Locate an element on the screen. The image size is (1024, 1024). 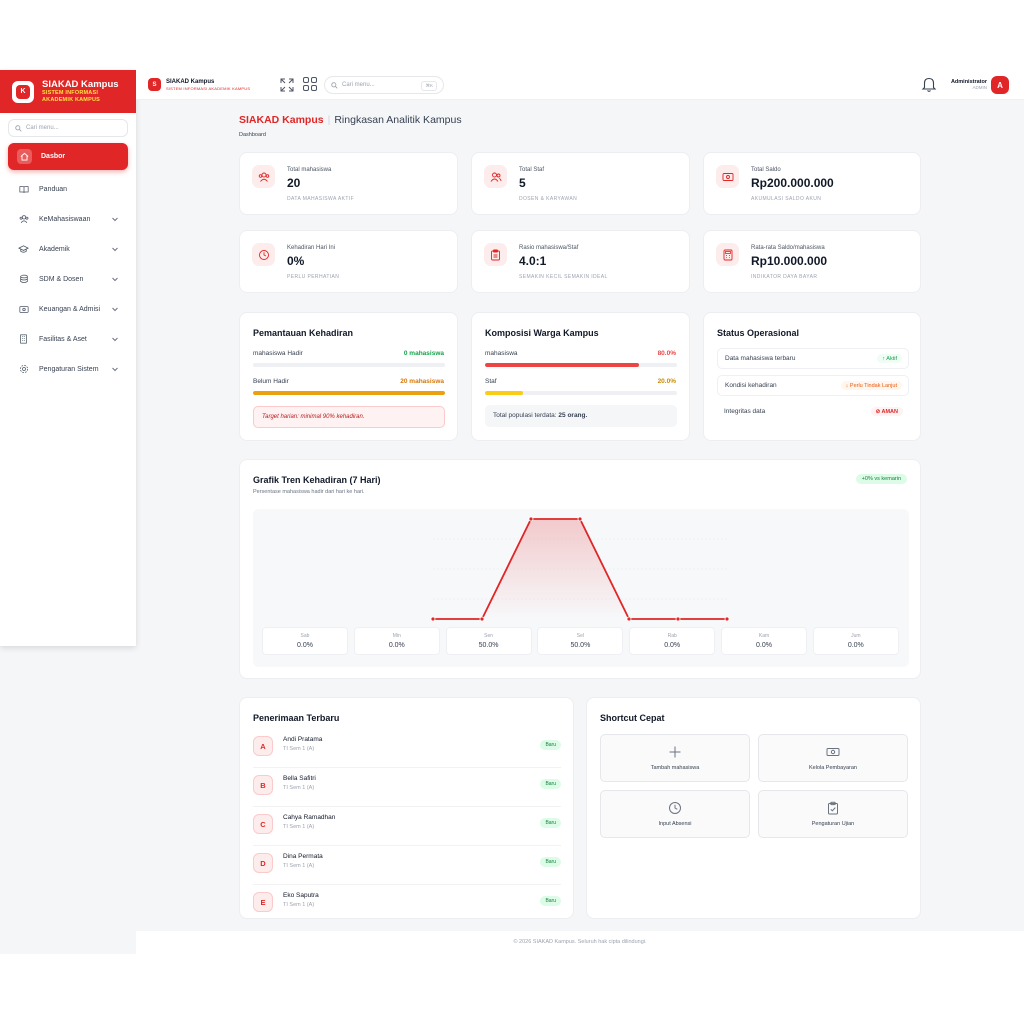
stat-card-total-staf: Total Staf 5 DOSEN & KARYAWAN is located at coordinates (580, 183).